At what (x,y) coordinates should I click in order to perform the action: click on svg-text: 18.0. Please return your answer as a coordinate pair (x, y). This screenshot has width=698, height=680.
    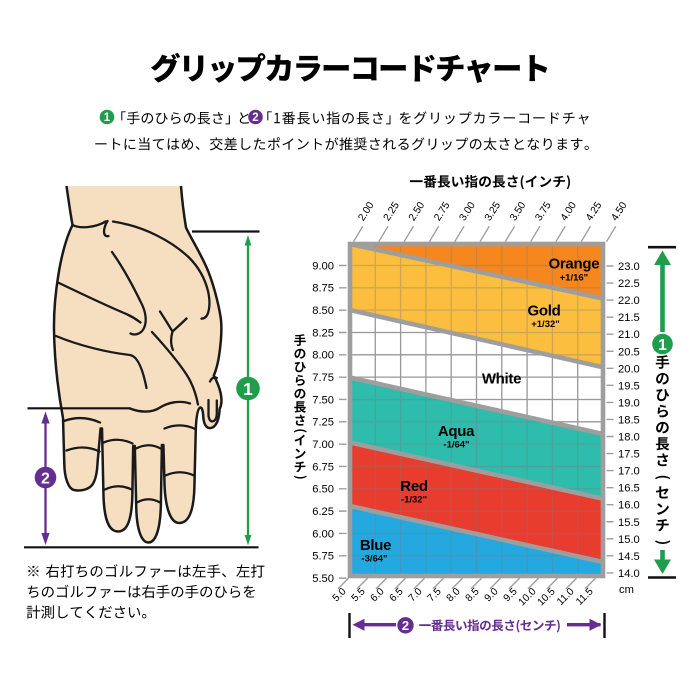
    Looking at the image, I should click on (629, 438).